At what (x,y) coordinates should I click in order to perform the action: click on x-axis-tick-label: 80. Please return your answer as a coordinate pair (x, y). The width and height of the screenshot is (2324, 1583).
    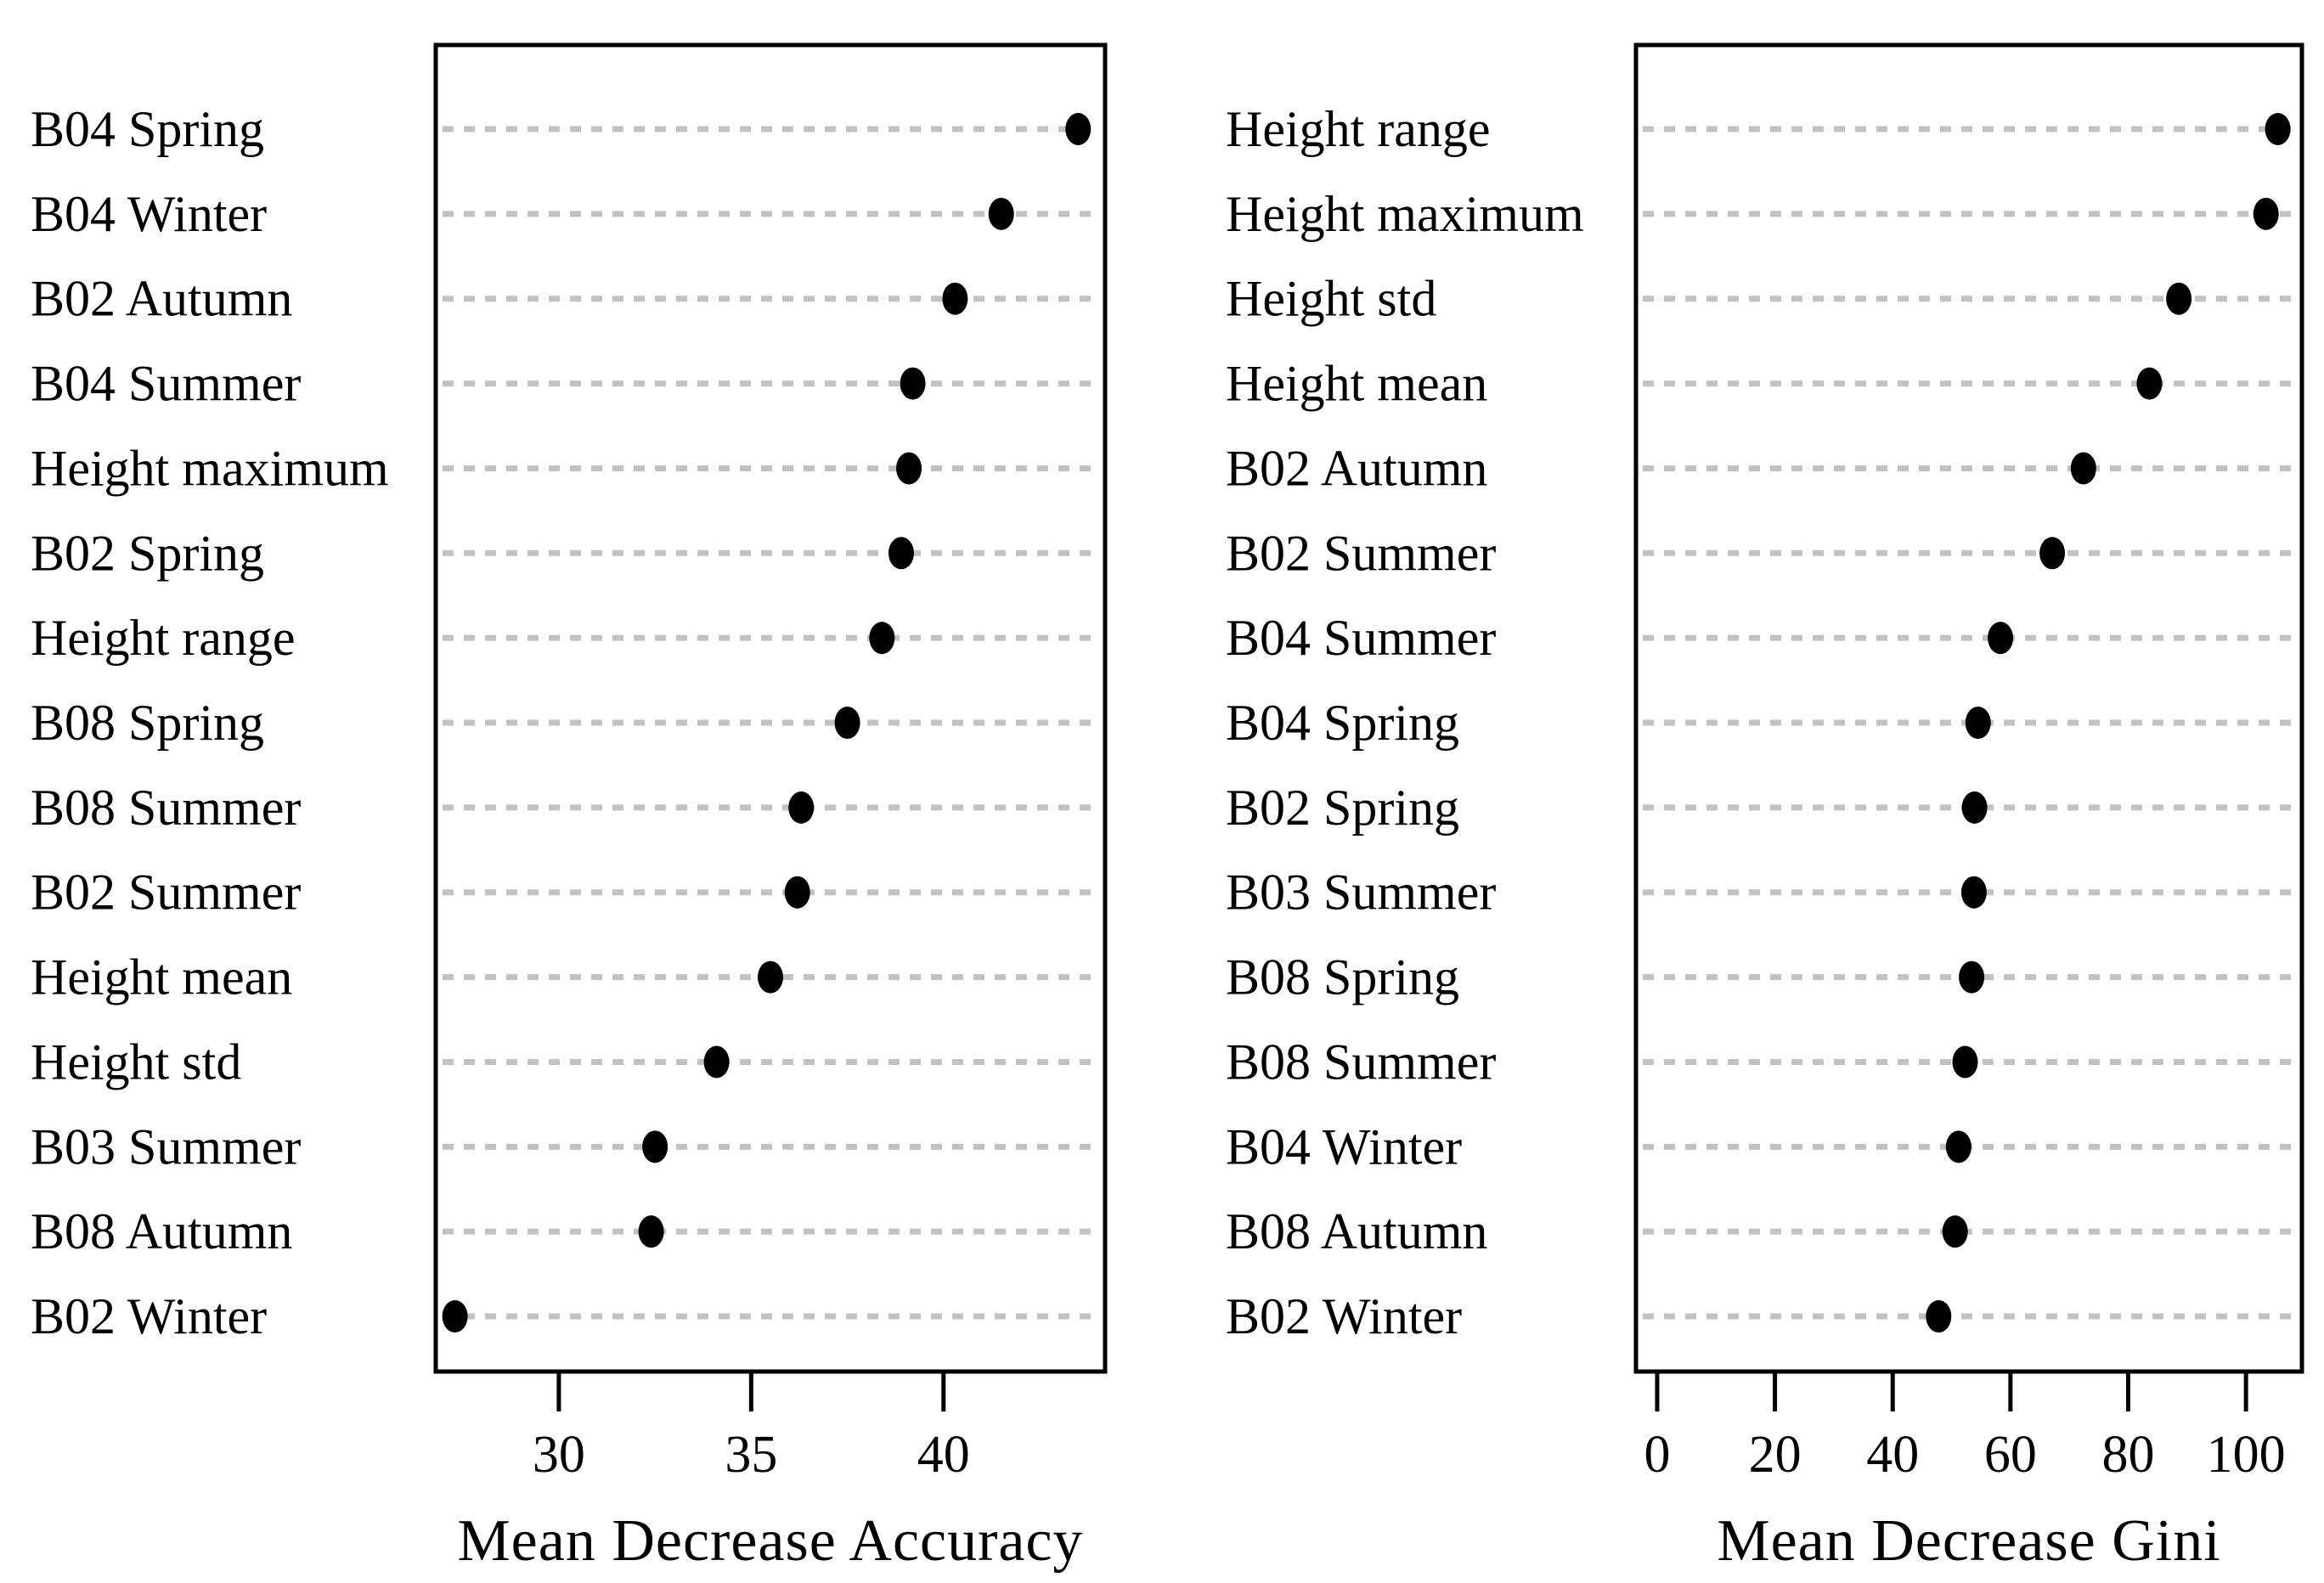
    Looking at the image, I should click on (2128, 1455).